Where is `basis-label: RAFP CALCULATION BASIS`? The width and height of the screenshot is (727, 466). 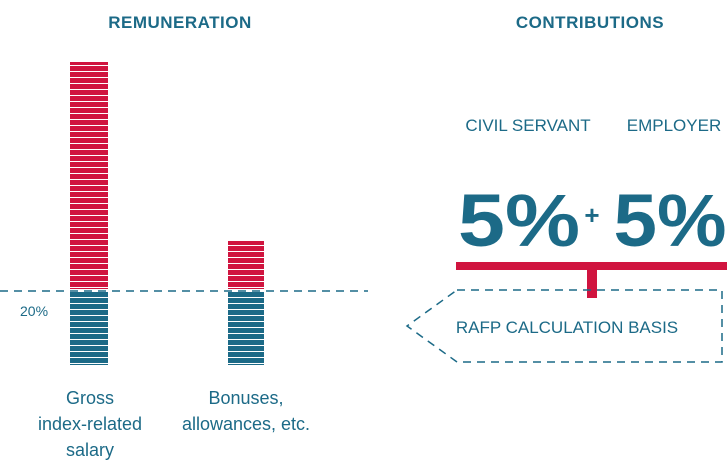
basis-label: RAFP CALCULATION BASIS is located at coordinates (567, 327).